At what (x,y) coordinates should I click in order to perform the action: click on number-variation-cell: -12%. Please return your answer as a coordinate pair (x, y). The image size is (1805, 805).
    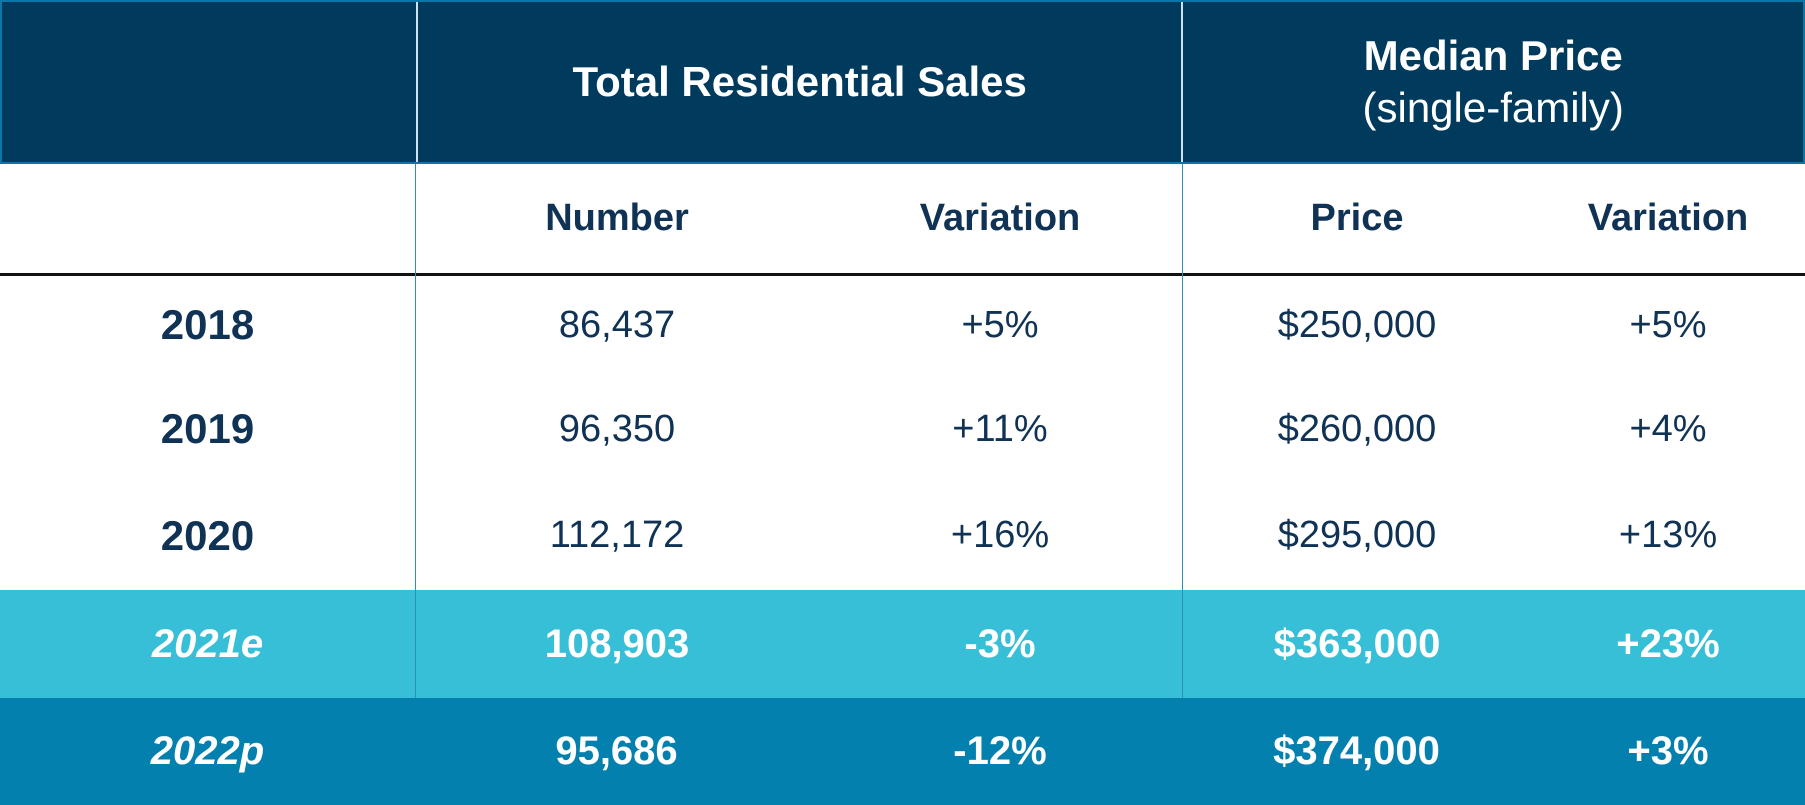
    Looking at the image, I should click on (1000, 751).